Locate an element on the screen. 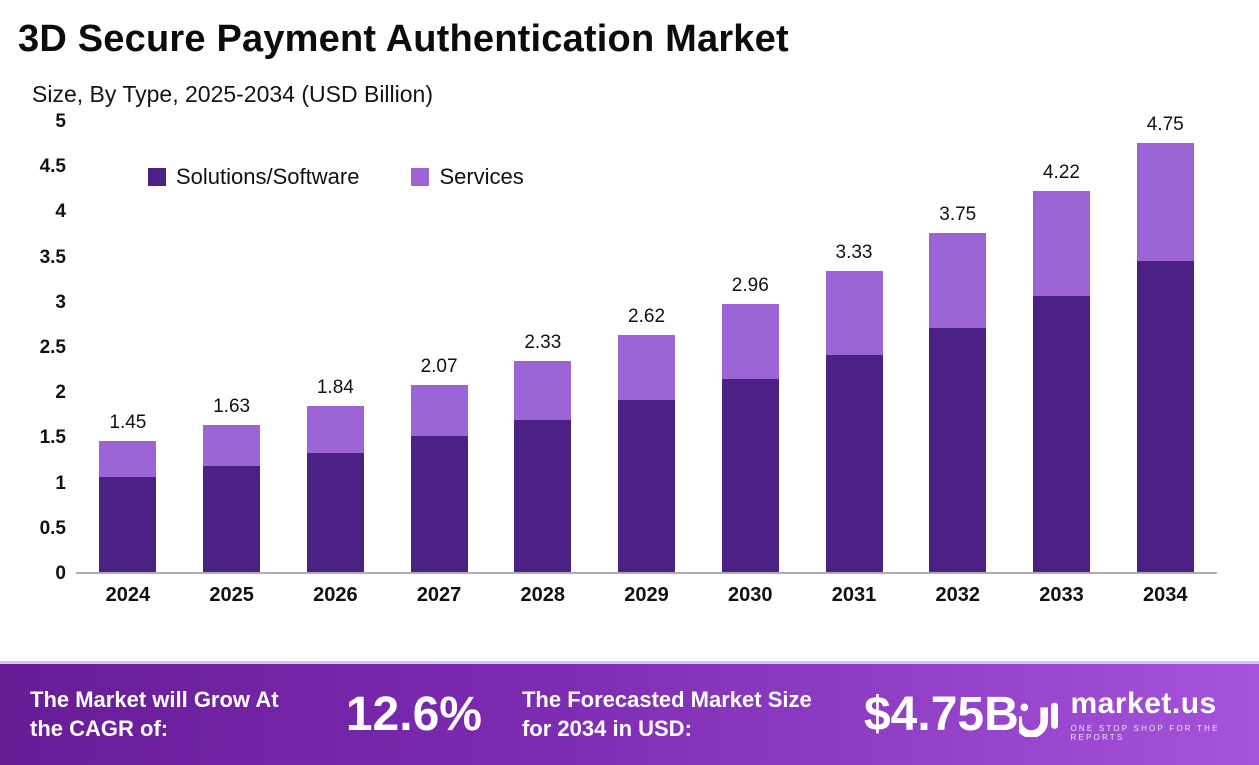 The width and height of the screenshot is (1259, 765). y-tick-label: 0.5 is located at coordinates (52, 528).